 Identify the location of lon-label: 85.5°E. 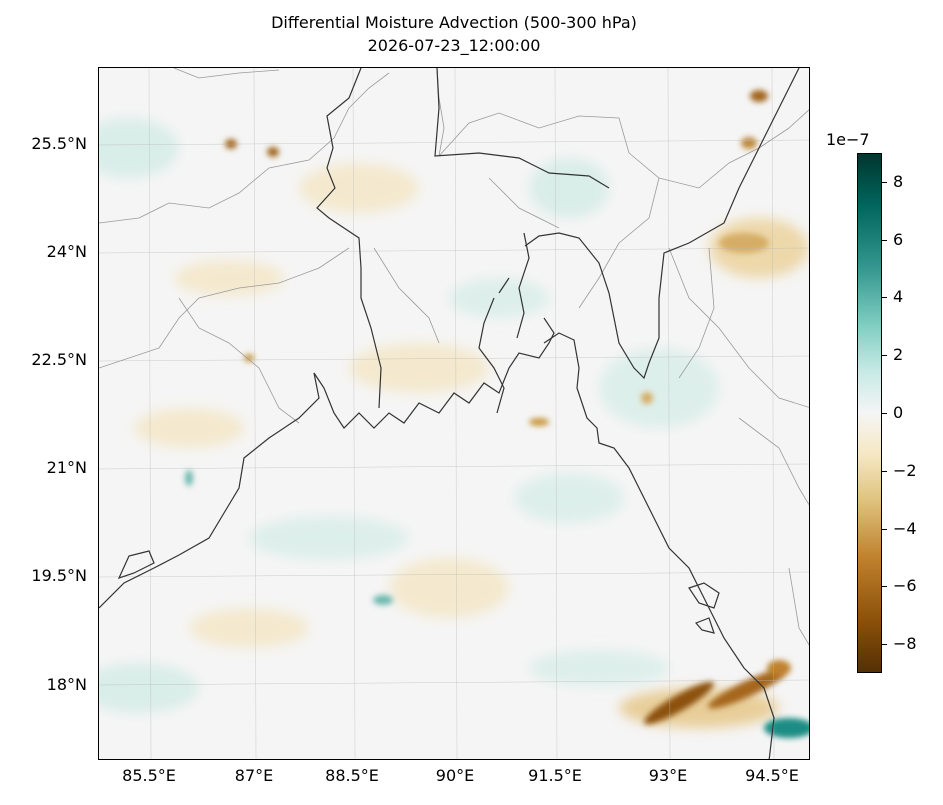
(149, 775).